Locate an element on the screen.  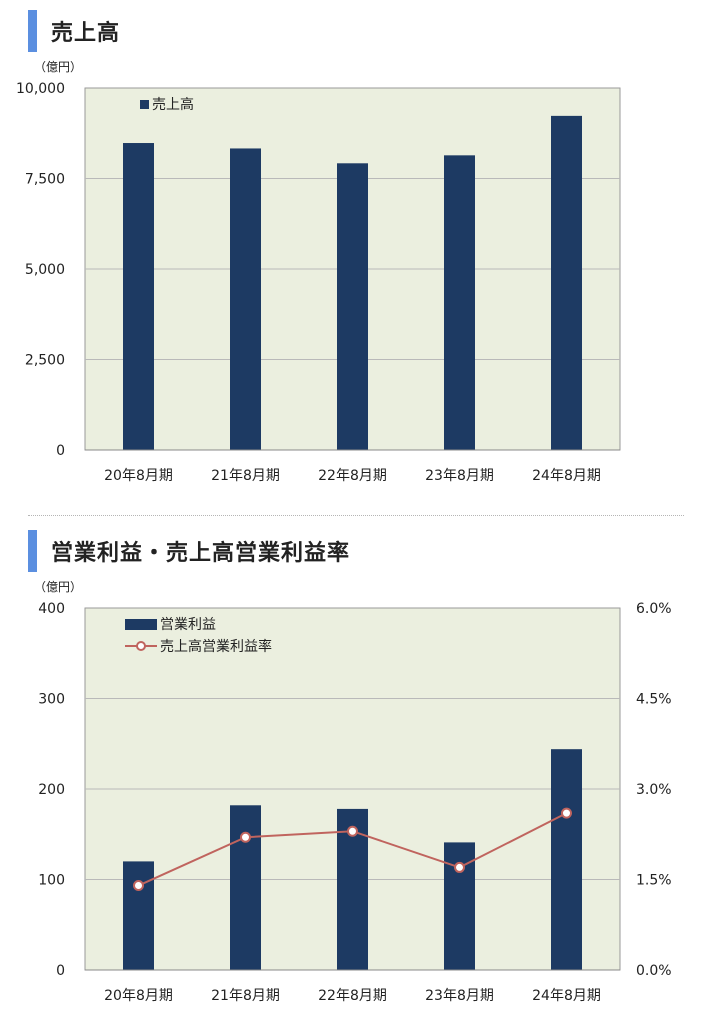
sales-heading-text: 売上高 is located at coordinates (86, 33).